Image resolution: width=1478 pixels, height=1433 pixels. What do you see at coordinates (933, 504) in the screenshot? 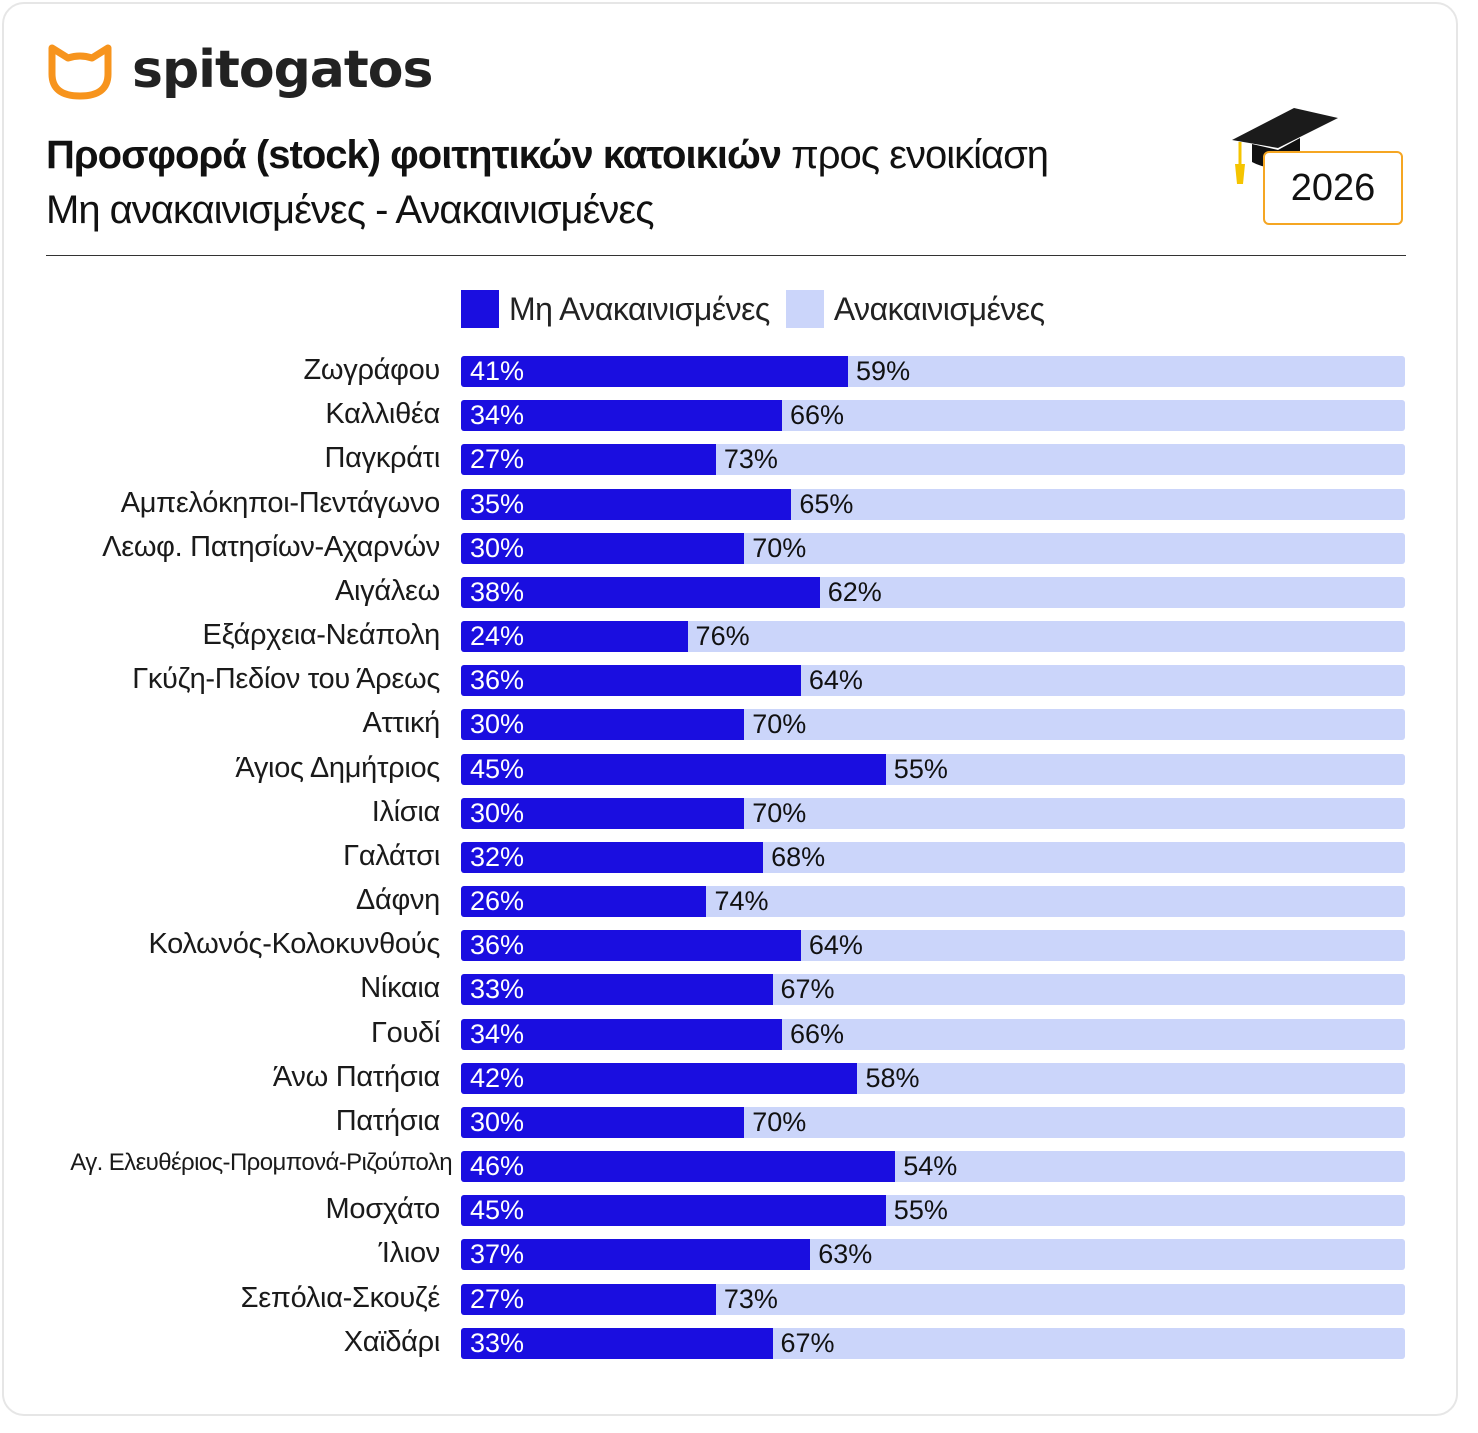
I see `bar-renovated: 35% 65%` at bounding box center [933, 504].